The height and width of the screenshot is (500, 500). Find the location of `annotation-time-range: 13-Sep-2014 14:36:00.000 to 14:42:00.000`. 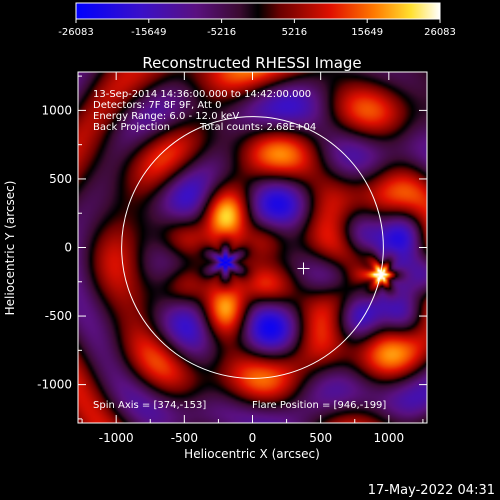

annotation-time-range: 13-Sep-2014 14:36:00.000 to 14:42:00.000 is located at coordinates (202, 94).